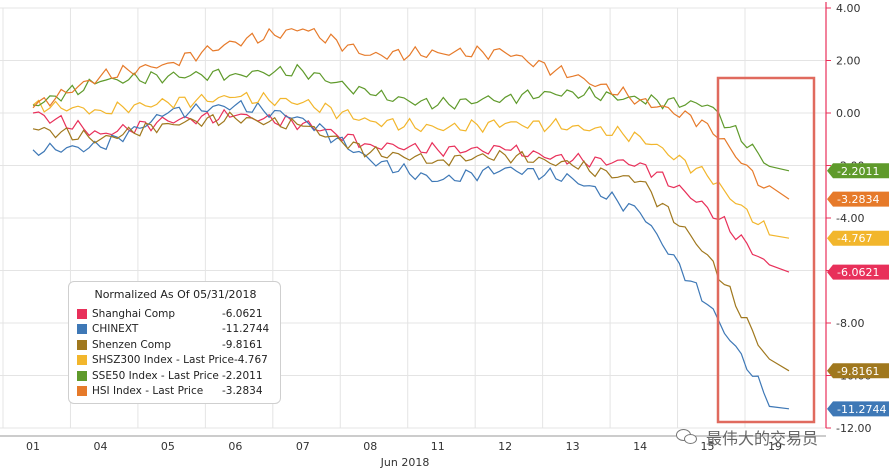 This screenshot has width=890, height=471. Describe the element at coordinates (848, 113) in the screenshot. I see `y-tick-label: 0.00` at that location.